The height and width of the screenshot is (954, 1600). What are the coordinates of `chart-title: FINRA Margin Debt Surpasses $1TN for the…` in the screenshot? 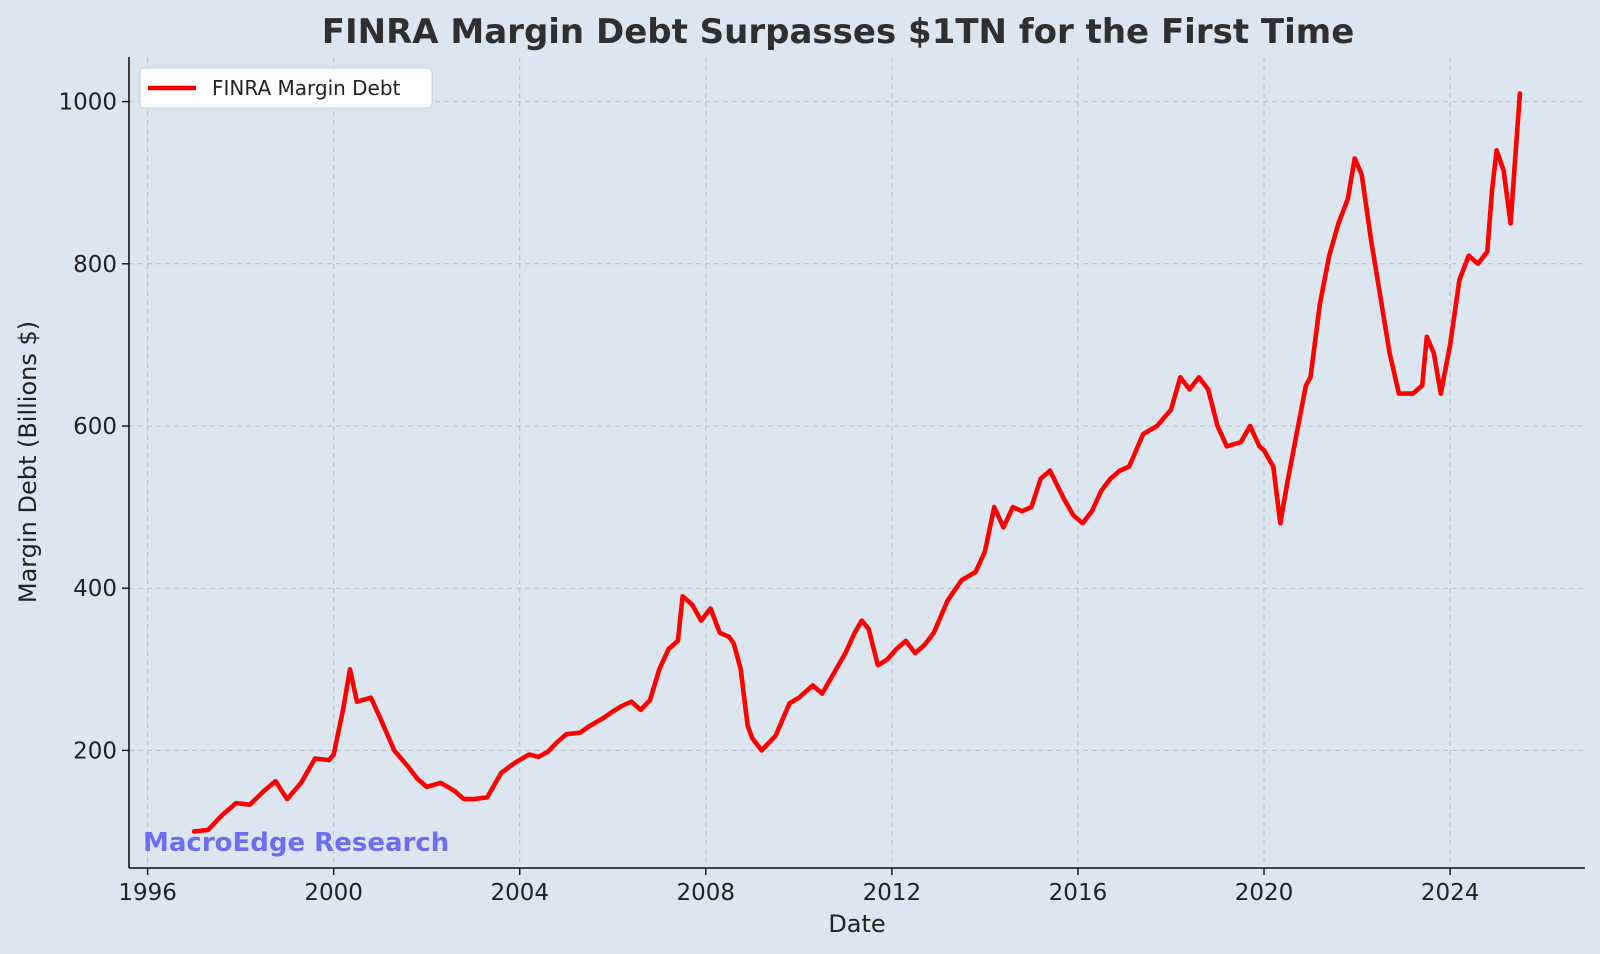 It's located at (838, 32).